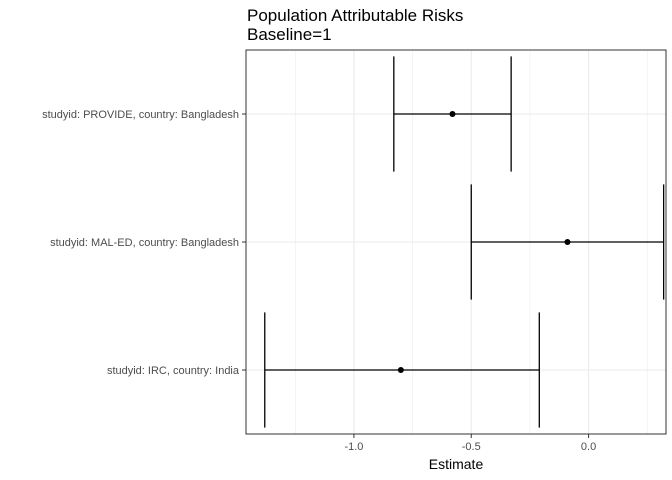 Image resolution: width=672 pixels, height=480 pixels. What do you see at coordinates (588, 447) in the screenshot?
I see `x-tick-label: 0.0` at bounding box center [588, 447].